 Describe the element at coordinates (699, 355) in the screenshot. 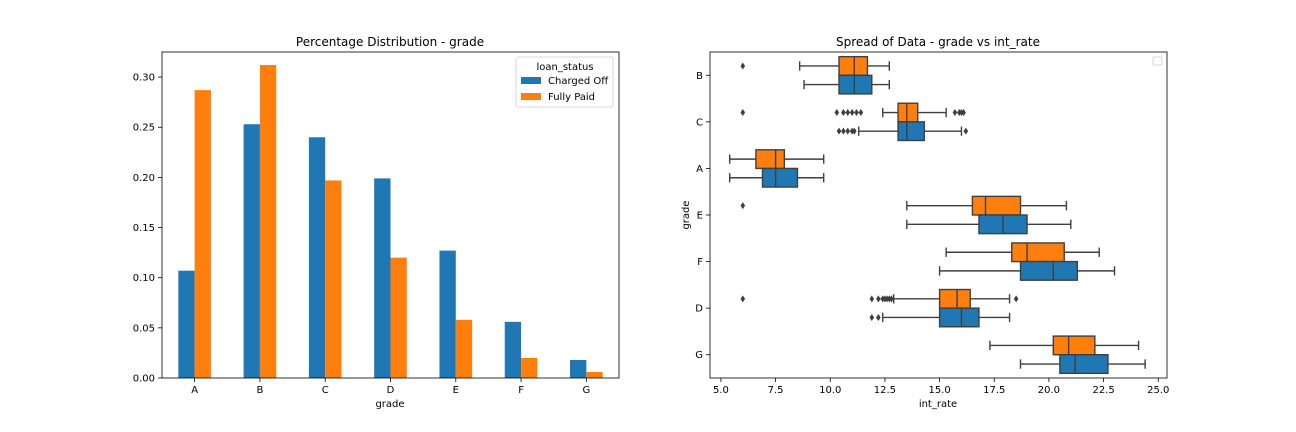

I see `box-y-tick-label: G` at that location.